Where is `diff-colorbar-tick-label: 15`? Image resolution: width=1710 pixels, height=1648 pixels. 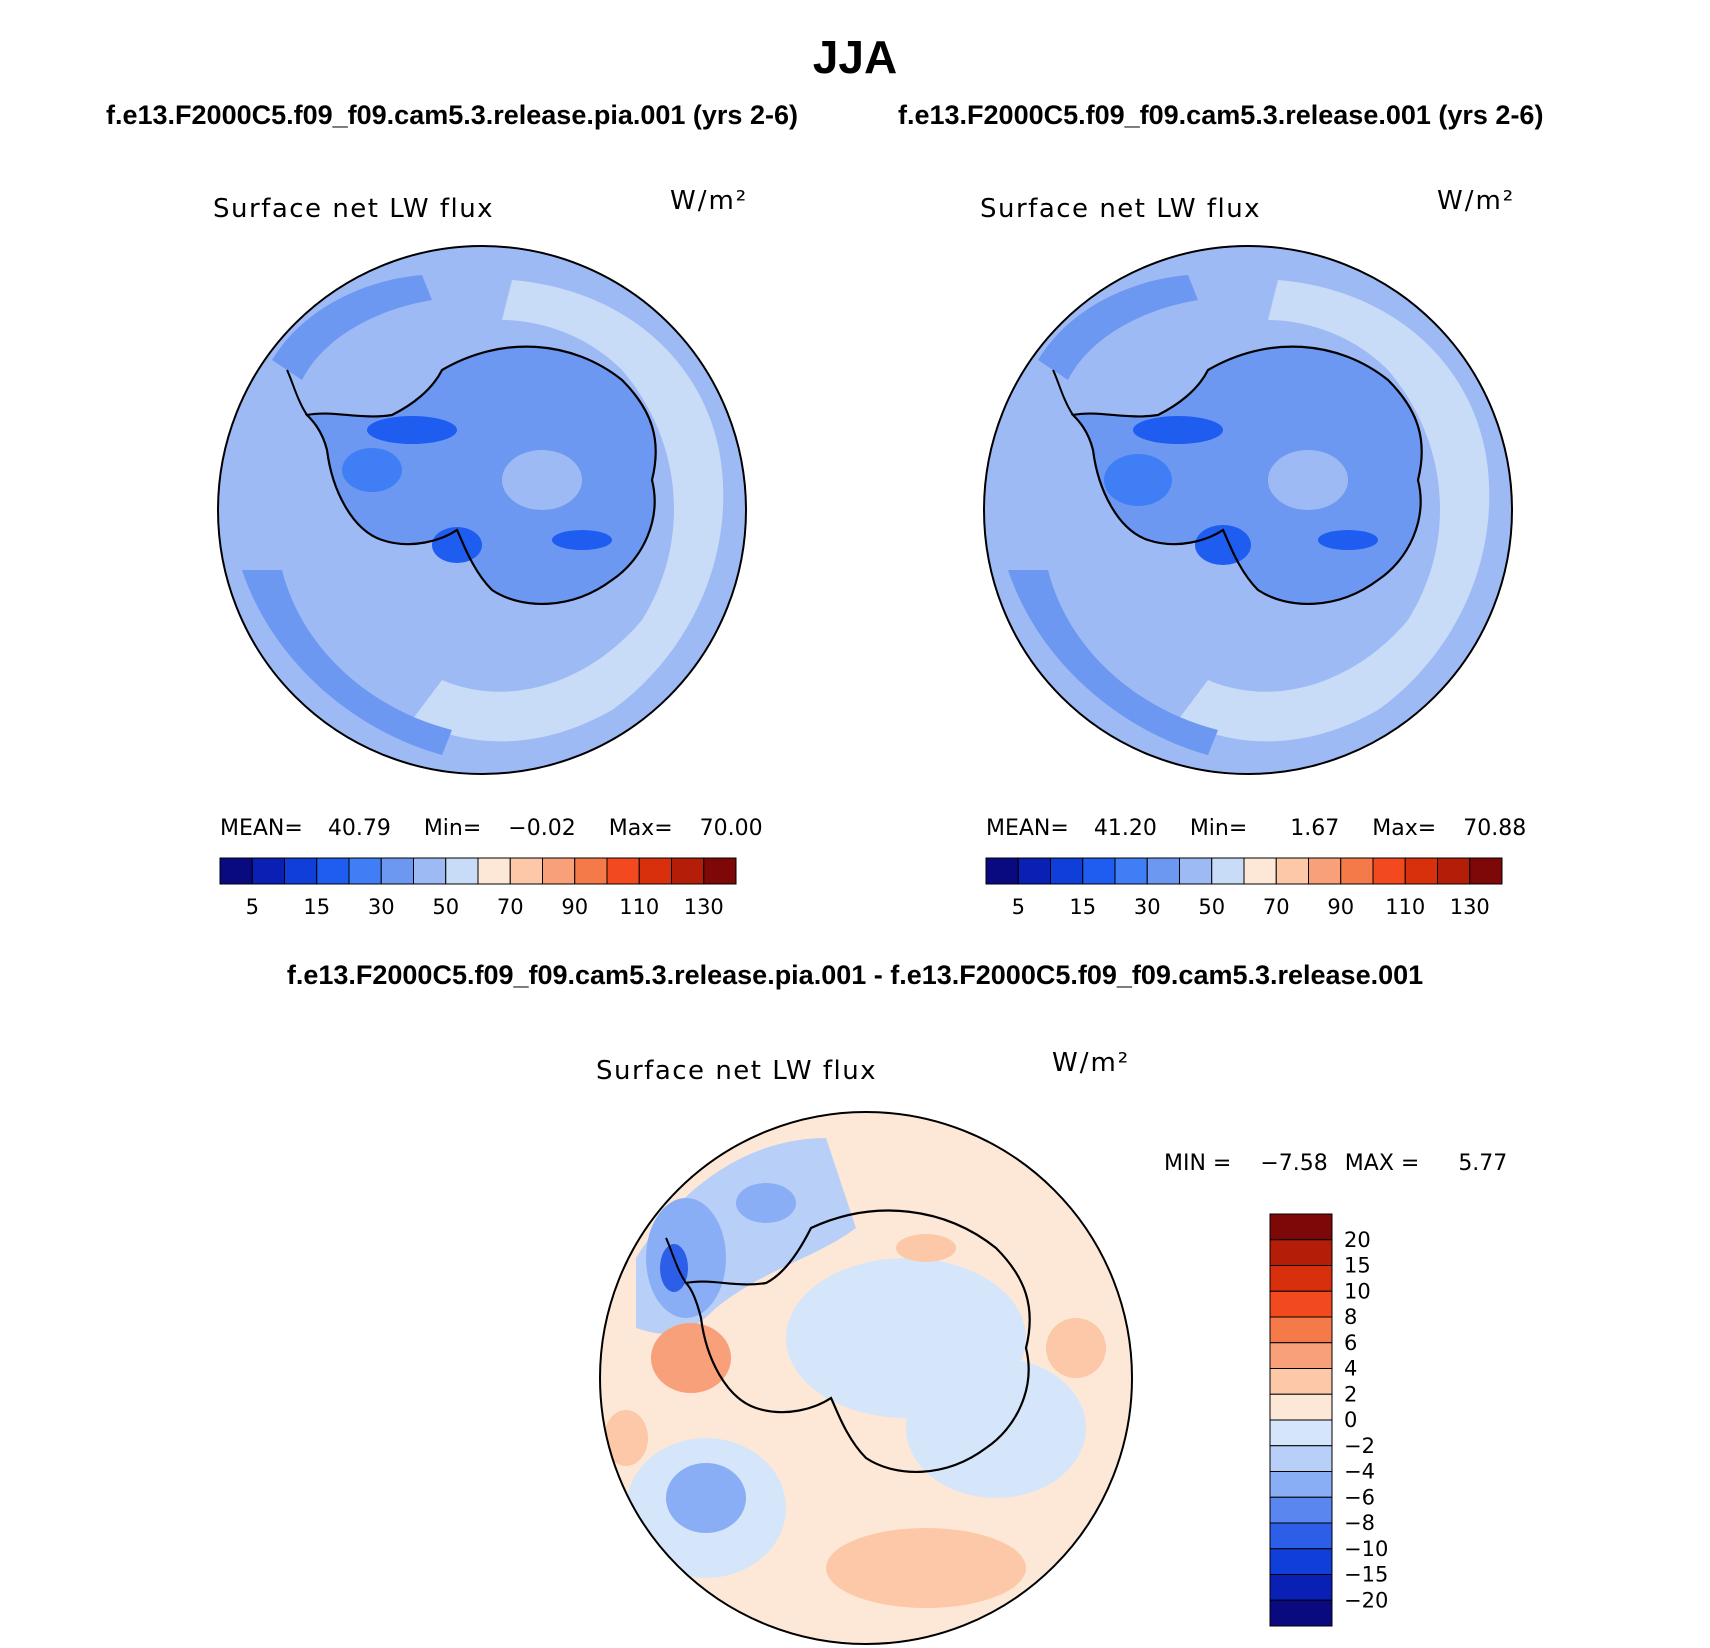 diff-colorbar-tick-label: 15 is located at coordinates (1357, 1266).